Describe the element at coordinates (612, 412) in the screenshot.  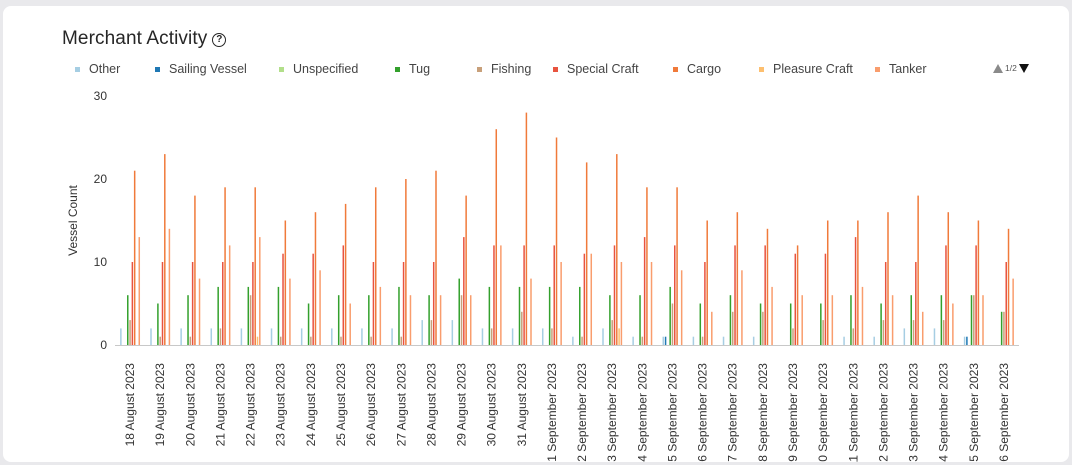
I see `x-tick-label: 3 September 2023` at that location.